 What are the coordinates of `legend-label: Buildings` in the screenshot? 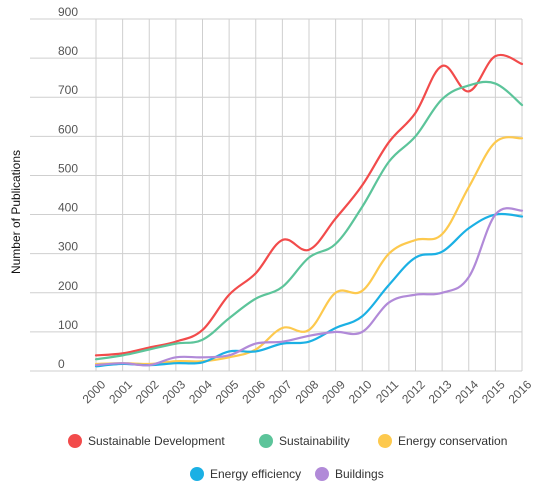 It's located at (359, 474).